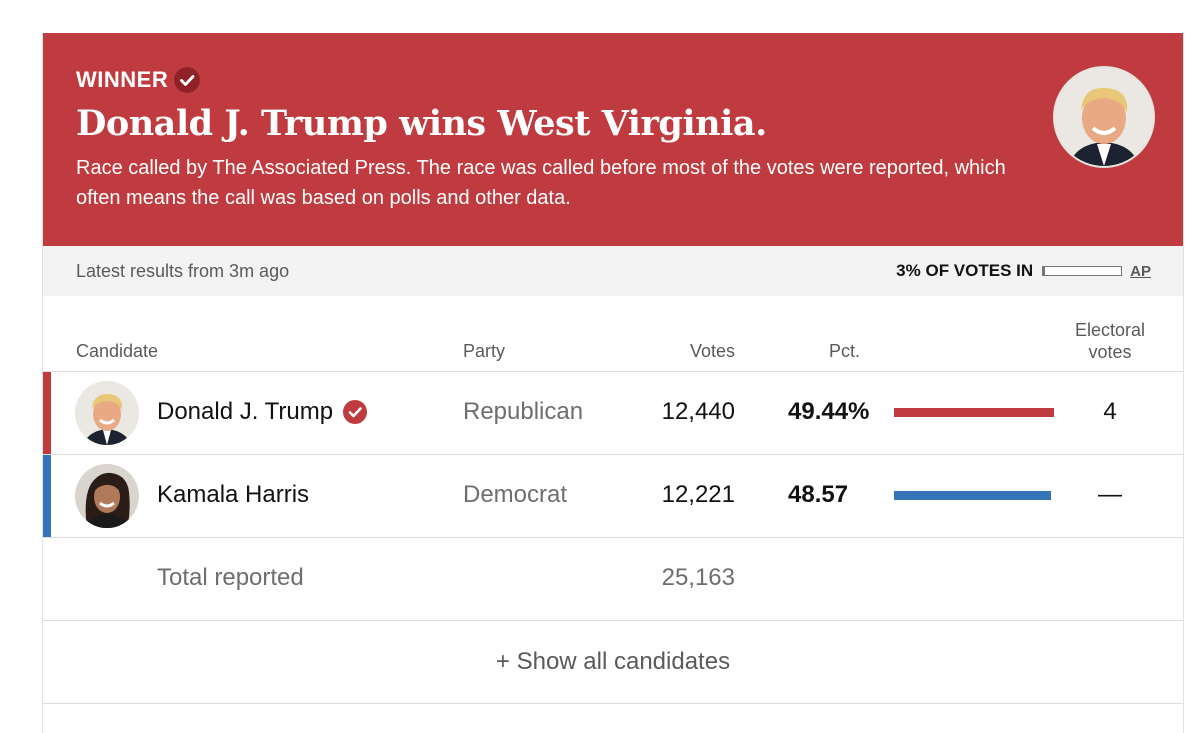  What do you see at coordinates (1110, 494) in the screenshot?
I see `candidate-electoral-votes: —` at bounding box center [1110, 494].